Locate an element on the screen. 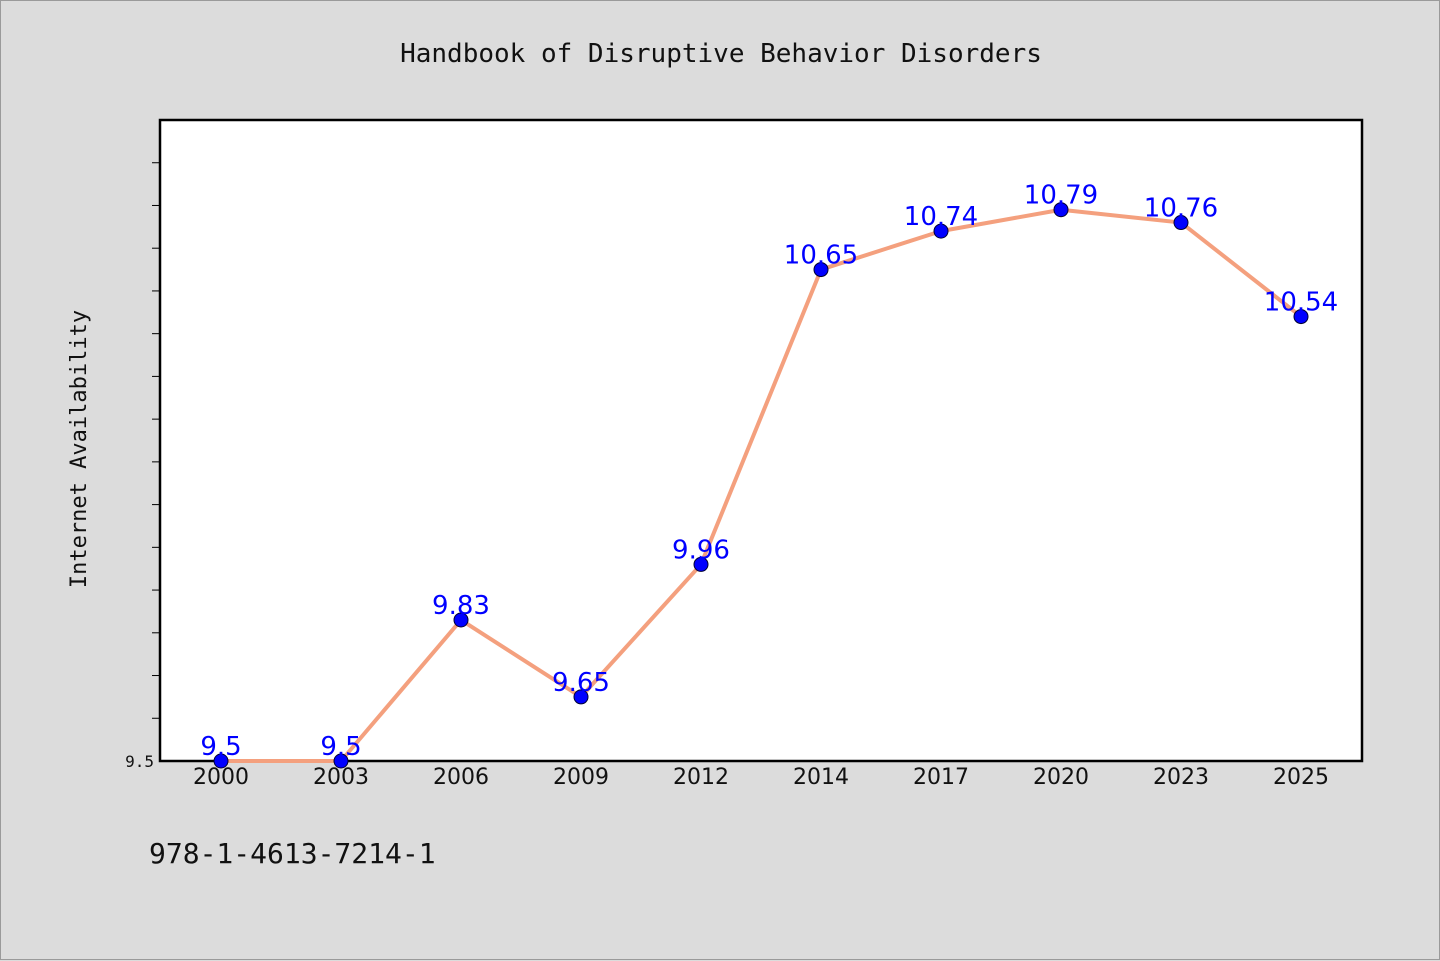  data-label: 9.83 is located at coordinates (461, 606).